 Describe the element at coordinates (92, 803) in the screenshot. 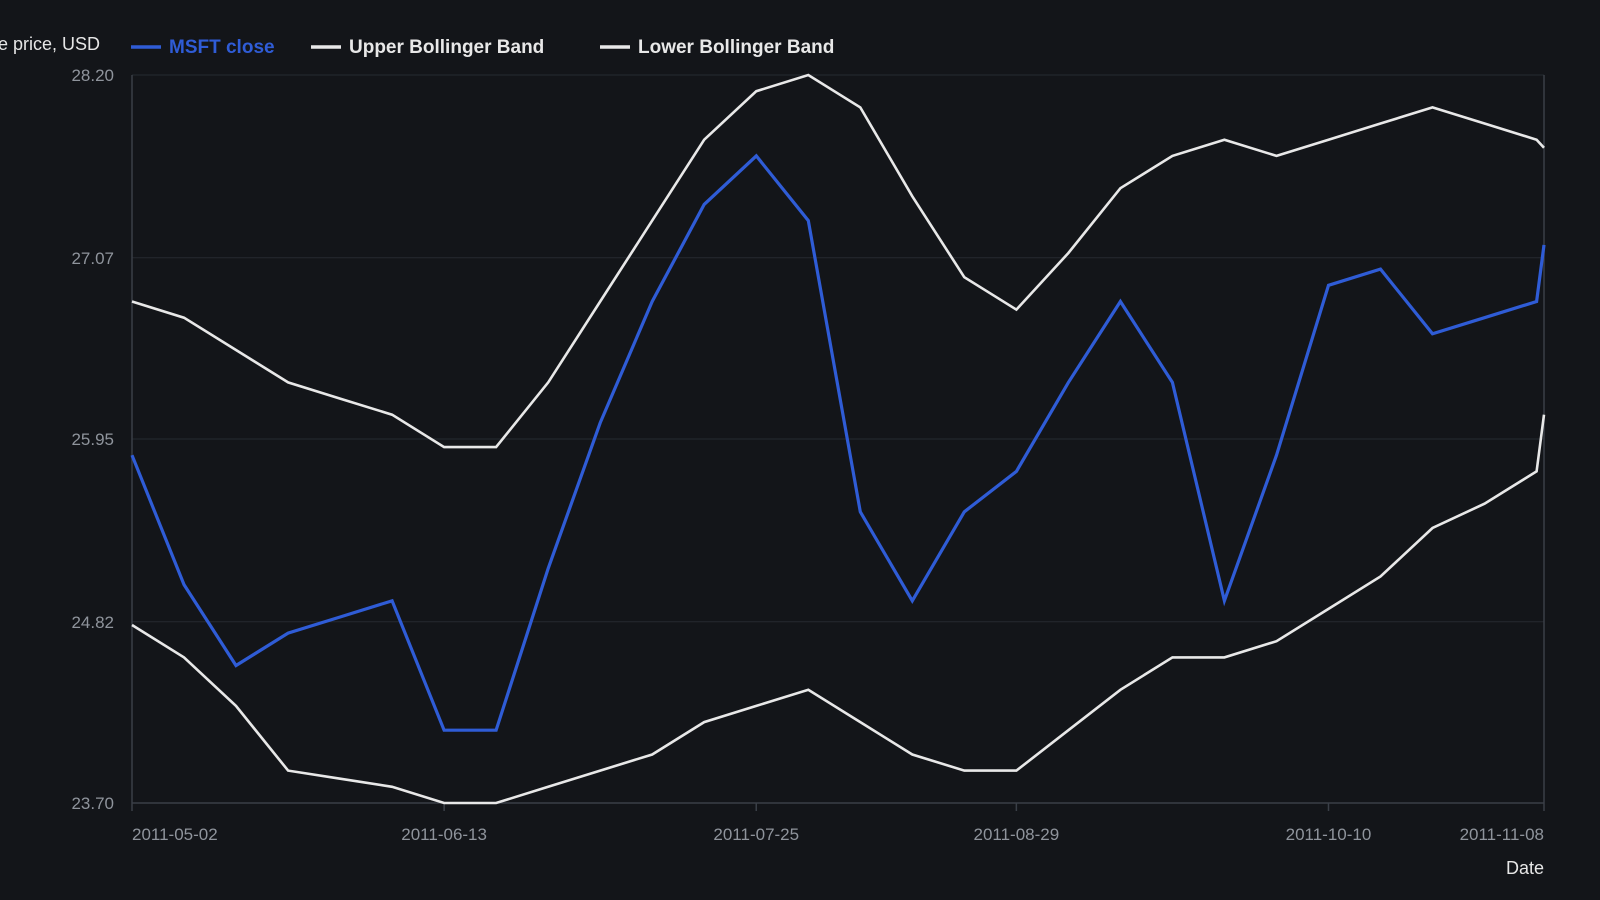

I see `y-tick-label: 23.70` at that location.